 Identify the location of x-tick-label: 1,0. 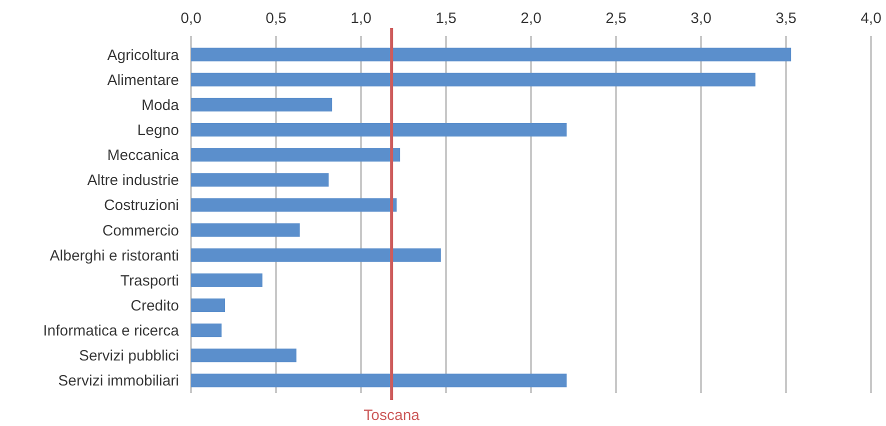
(361, 18).